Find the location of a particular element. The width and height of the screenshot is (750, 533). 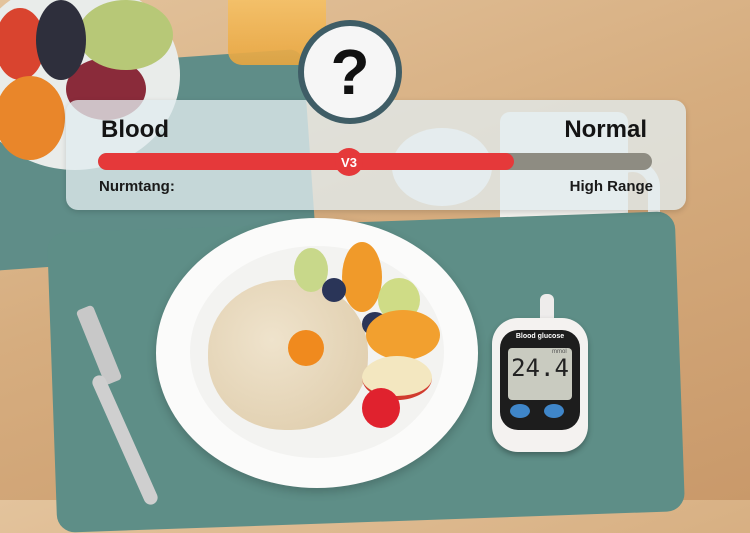

vs-badge: V3 is located at coordinates (349, 162).